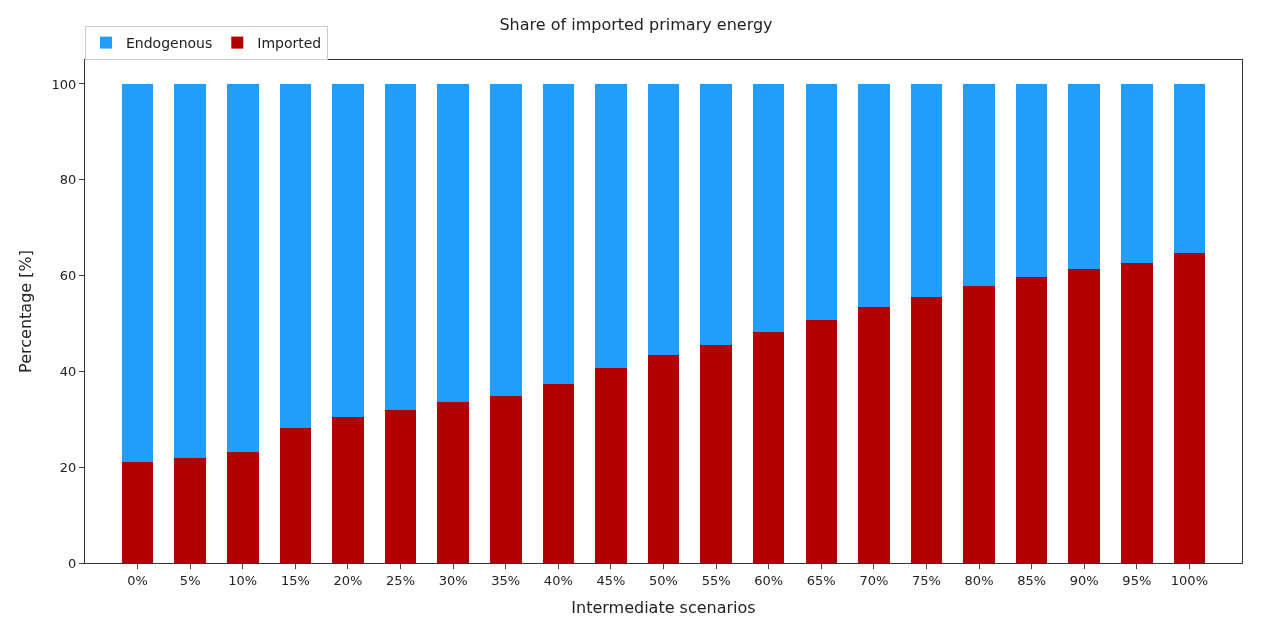  I want to click on legend-label: Imported, so click(289, 43).